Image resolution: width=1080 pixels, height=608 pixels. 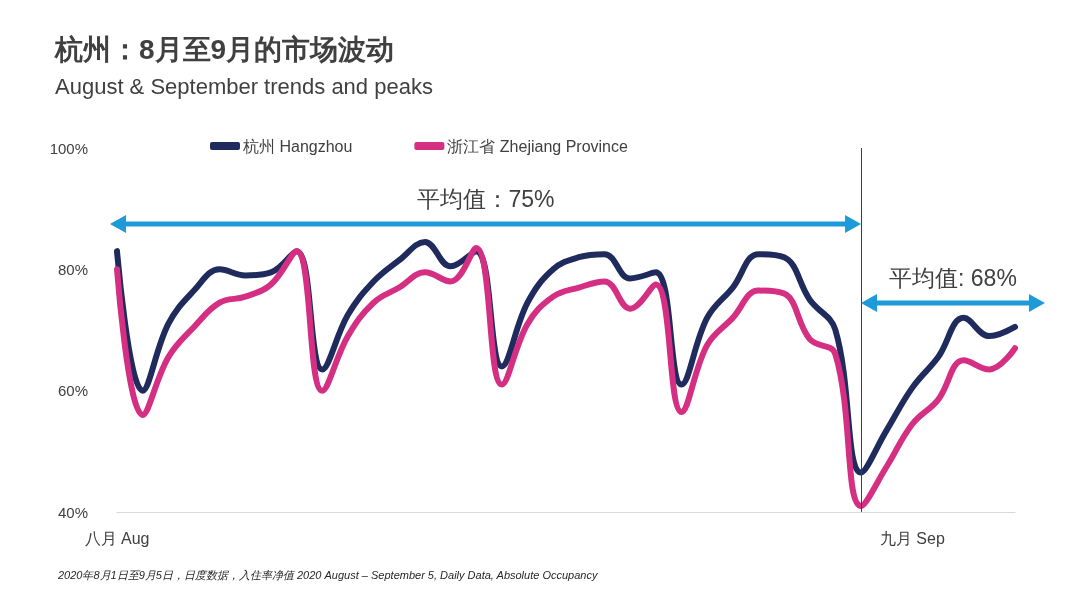 What do you see at coordinates (72, 269) in the screenshot?
I see `y-tick-label: 80%` at bounding box center [72, 269].